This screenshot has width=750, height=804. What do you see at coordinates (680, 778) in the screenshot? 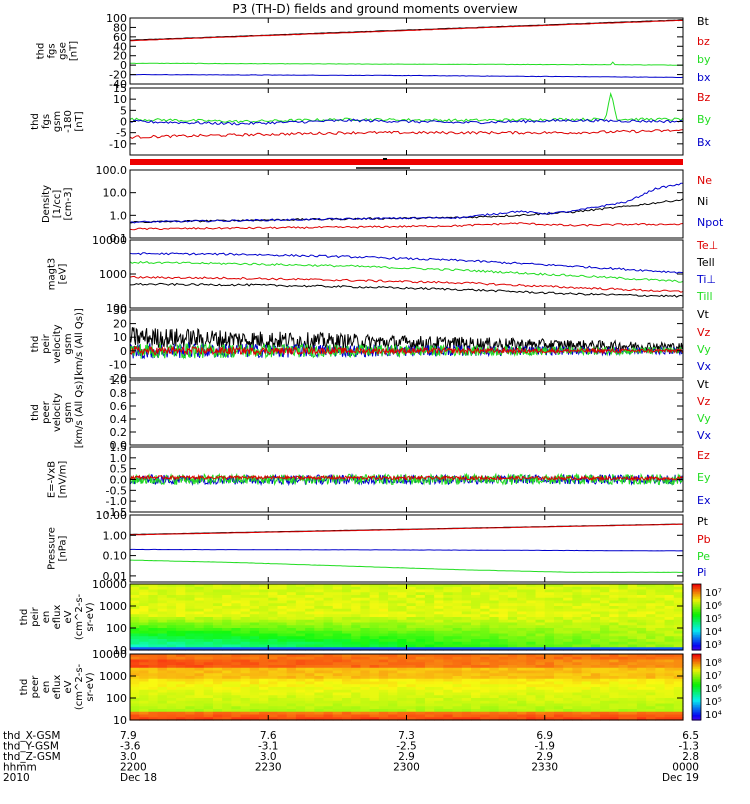
I see `ephemeris-value: Dec 19` at bounding box center [680, 778].